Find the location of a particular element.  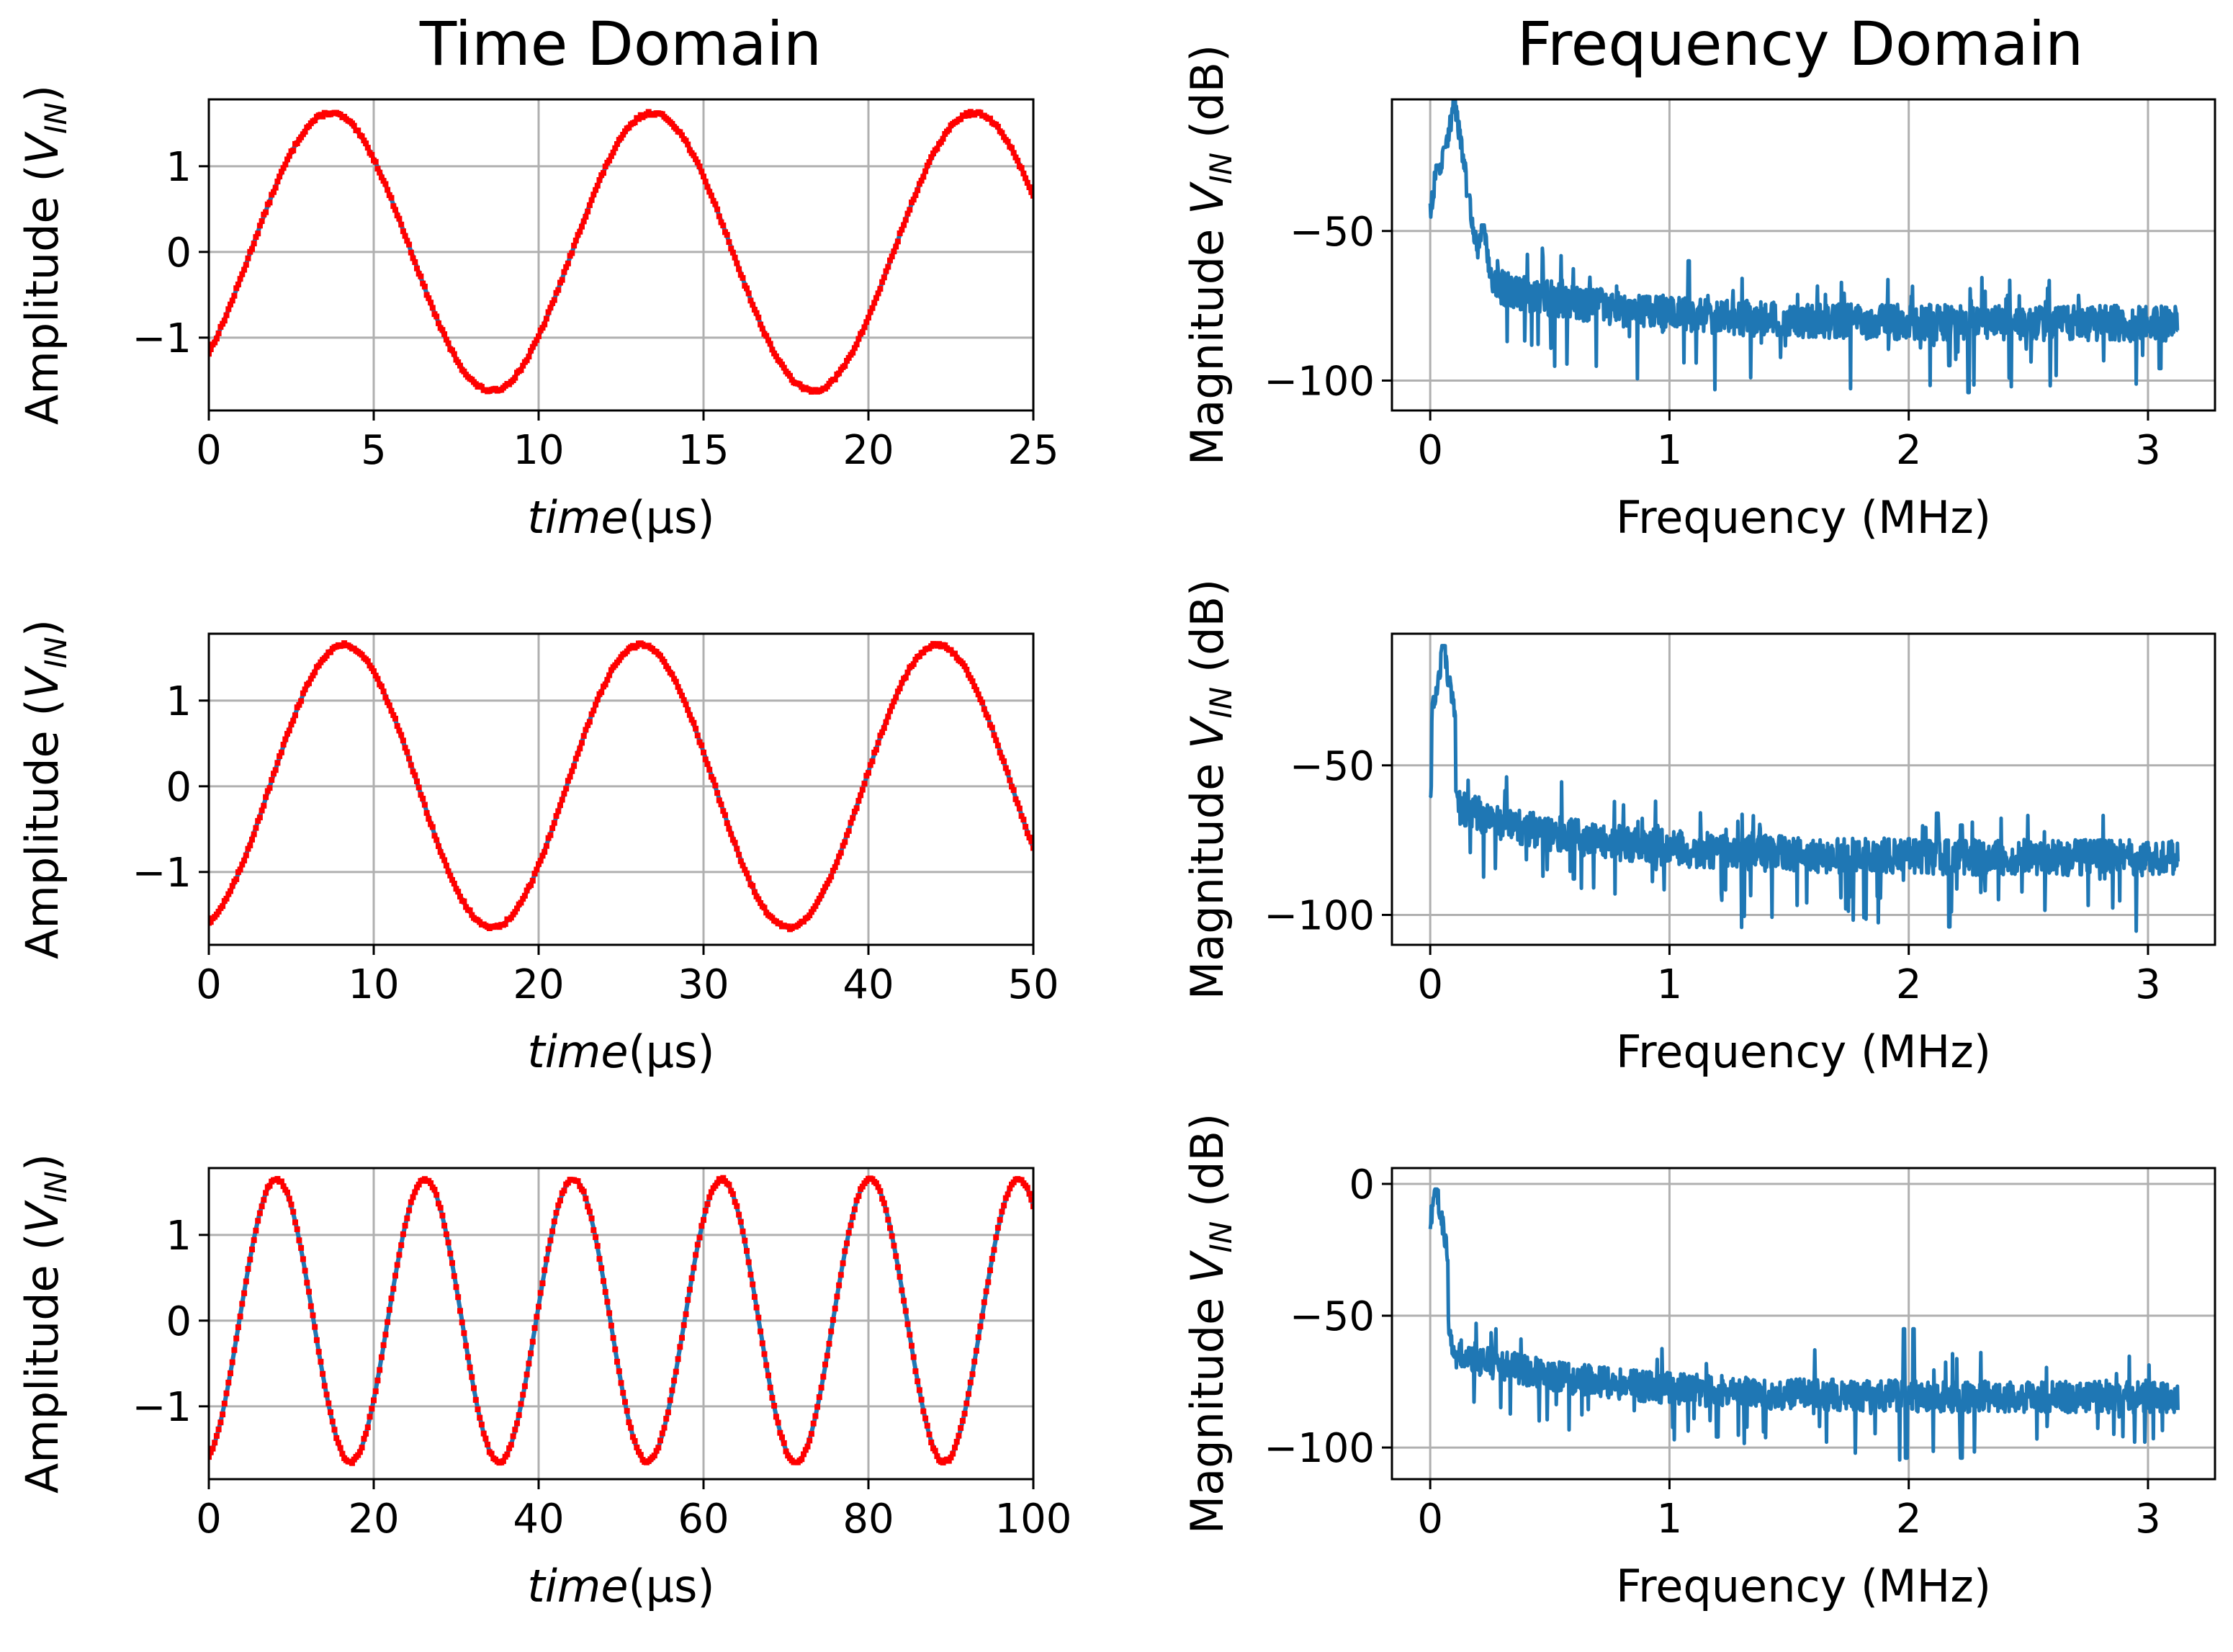

x-tick-label: 2 is located at coordinates (1909, 984).